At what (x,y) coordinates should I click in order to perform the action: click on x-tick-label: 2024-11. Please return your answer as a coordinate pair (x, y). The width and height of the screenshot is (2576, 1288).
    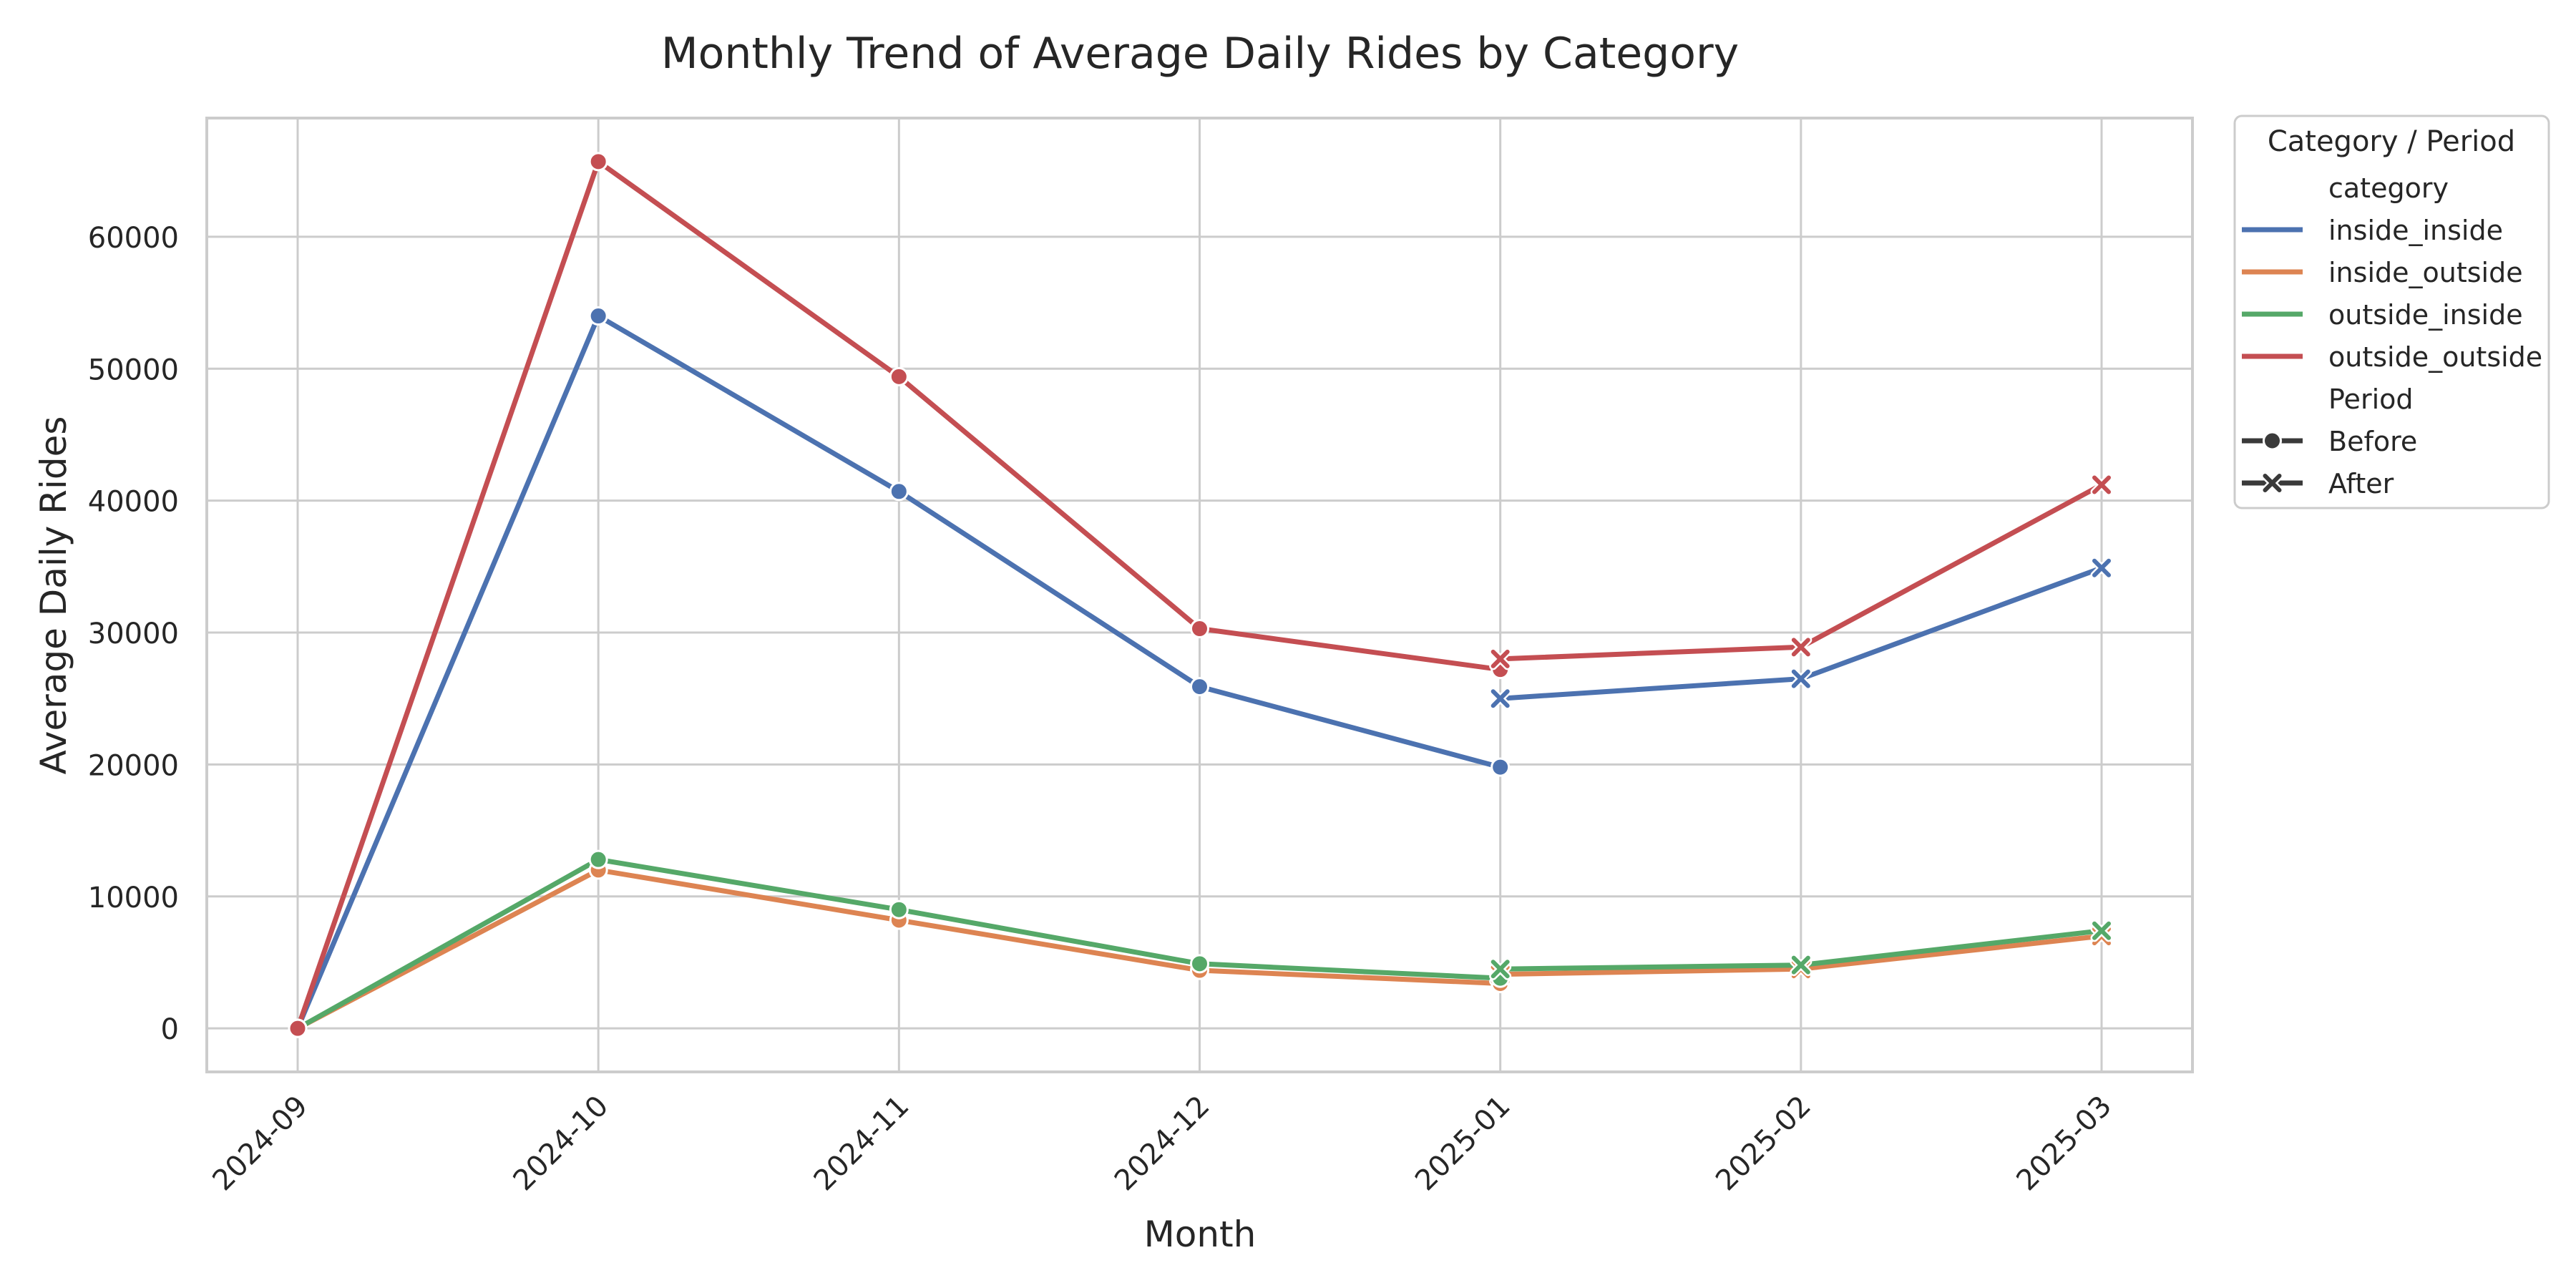
    Looking at the image, I should click on (862, 1144).